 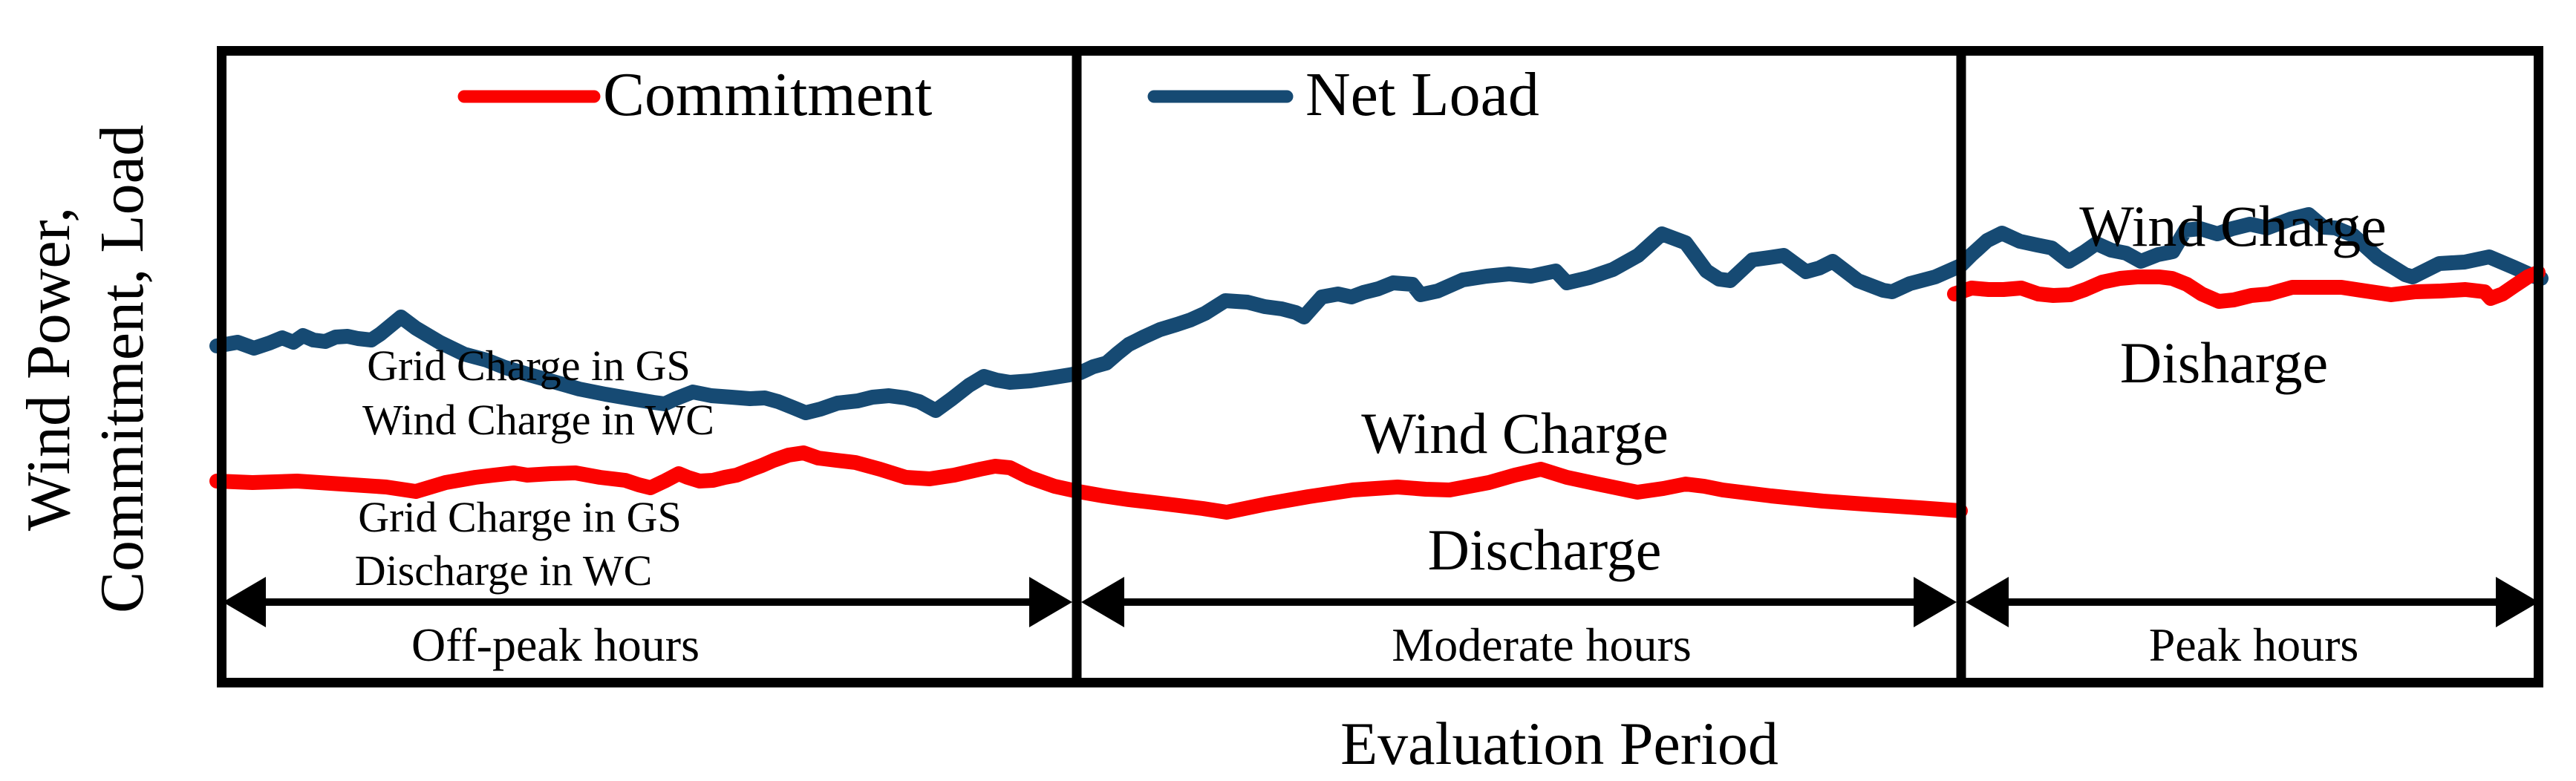 I want to click on section-label-peak-hours: Peak hours, so click(x=2253, y=645).